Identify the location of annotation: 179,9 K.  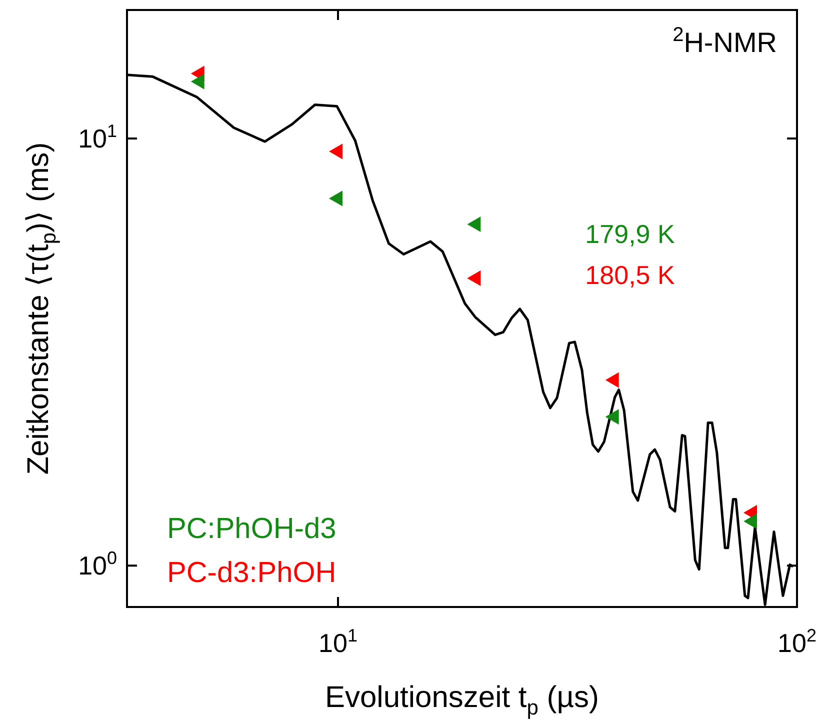
(630, 234).